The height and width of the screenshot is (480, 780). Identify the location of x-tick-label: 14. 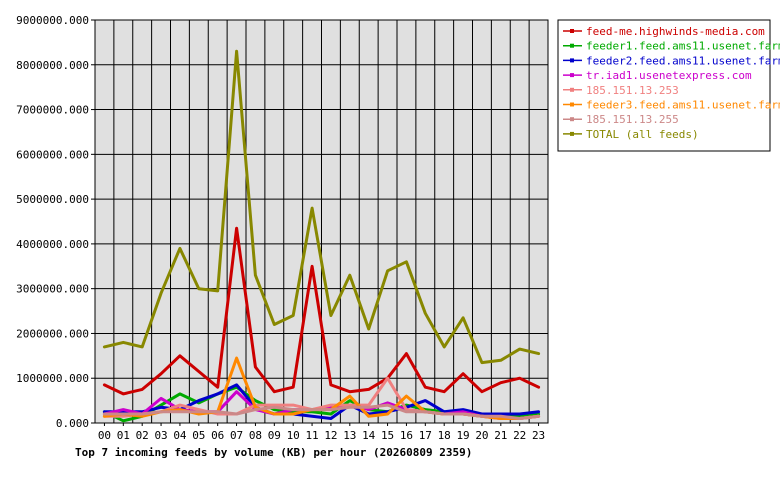
(369, 435).